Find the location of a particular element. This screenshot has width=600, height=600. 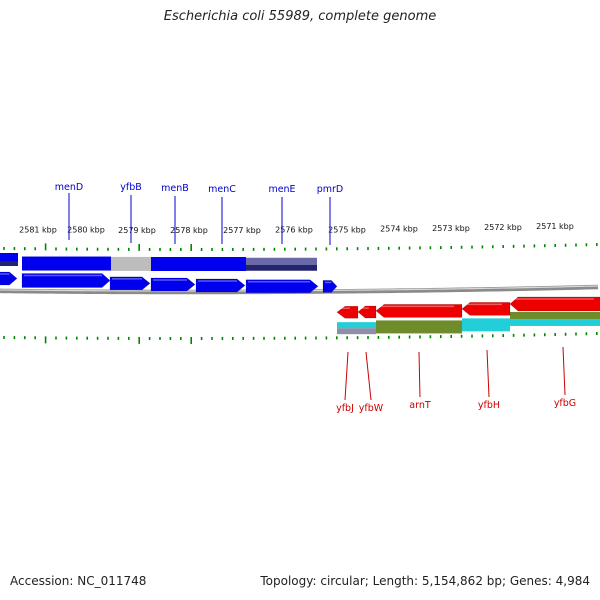

forward-gene-label: pmrD is located at coordinates (330, 189).